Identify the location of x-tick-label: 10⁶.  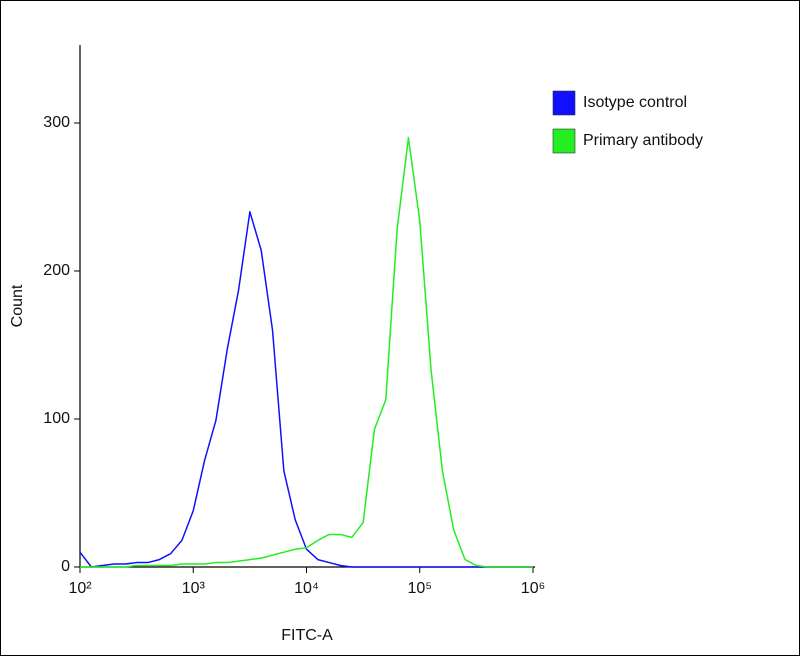
(533, 588).